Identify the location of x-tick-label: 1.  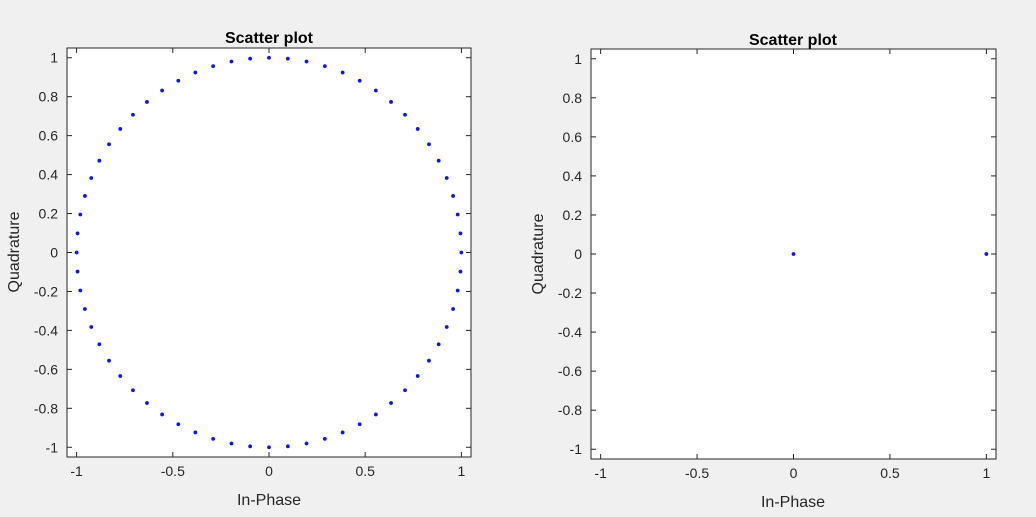
(986, 473).